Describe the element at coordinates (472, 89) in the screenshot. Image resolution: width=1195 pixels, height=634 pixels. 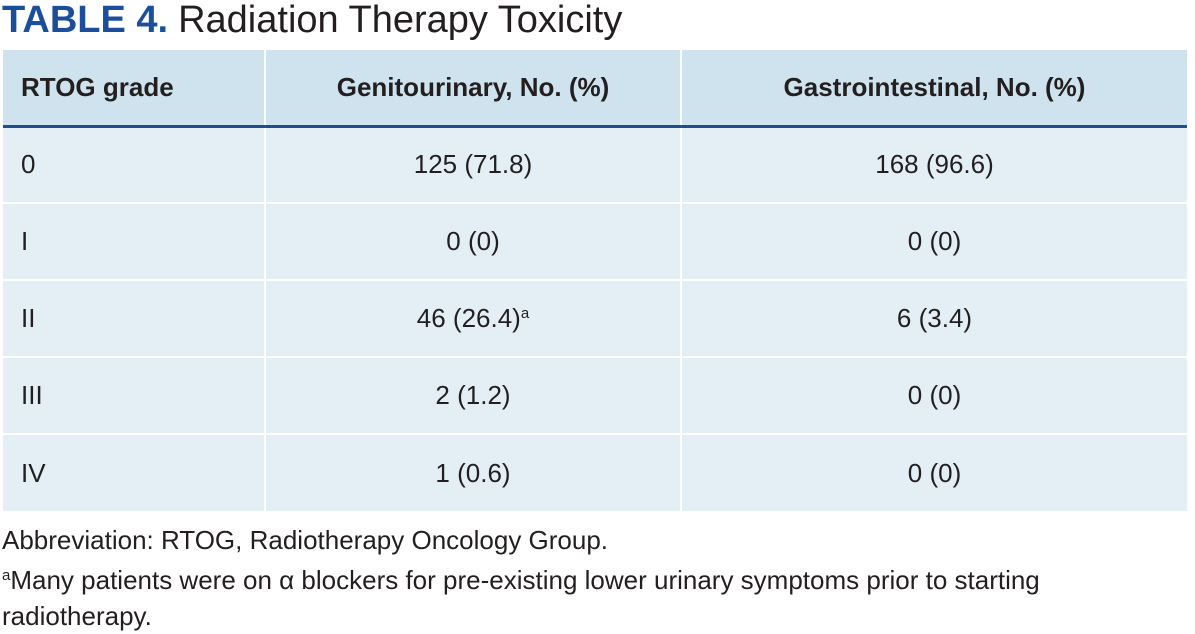
I see `column-header: Genitourinary, No. (%)` at that location.